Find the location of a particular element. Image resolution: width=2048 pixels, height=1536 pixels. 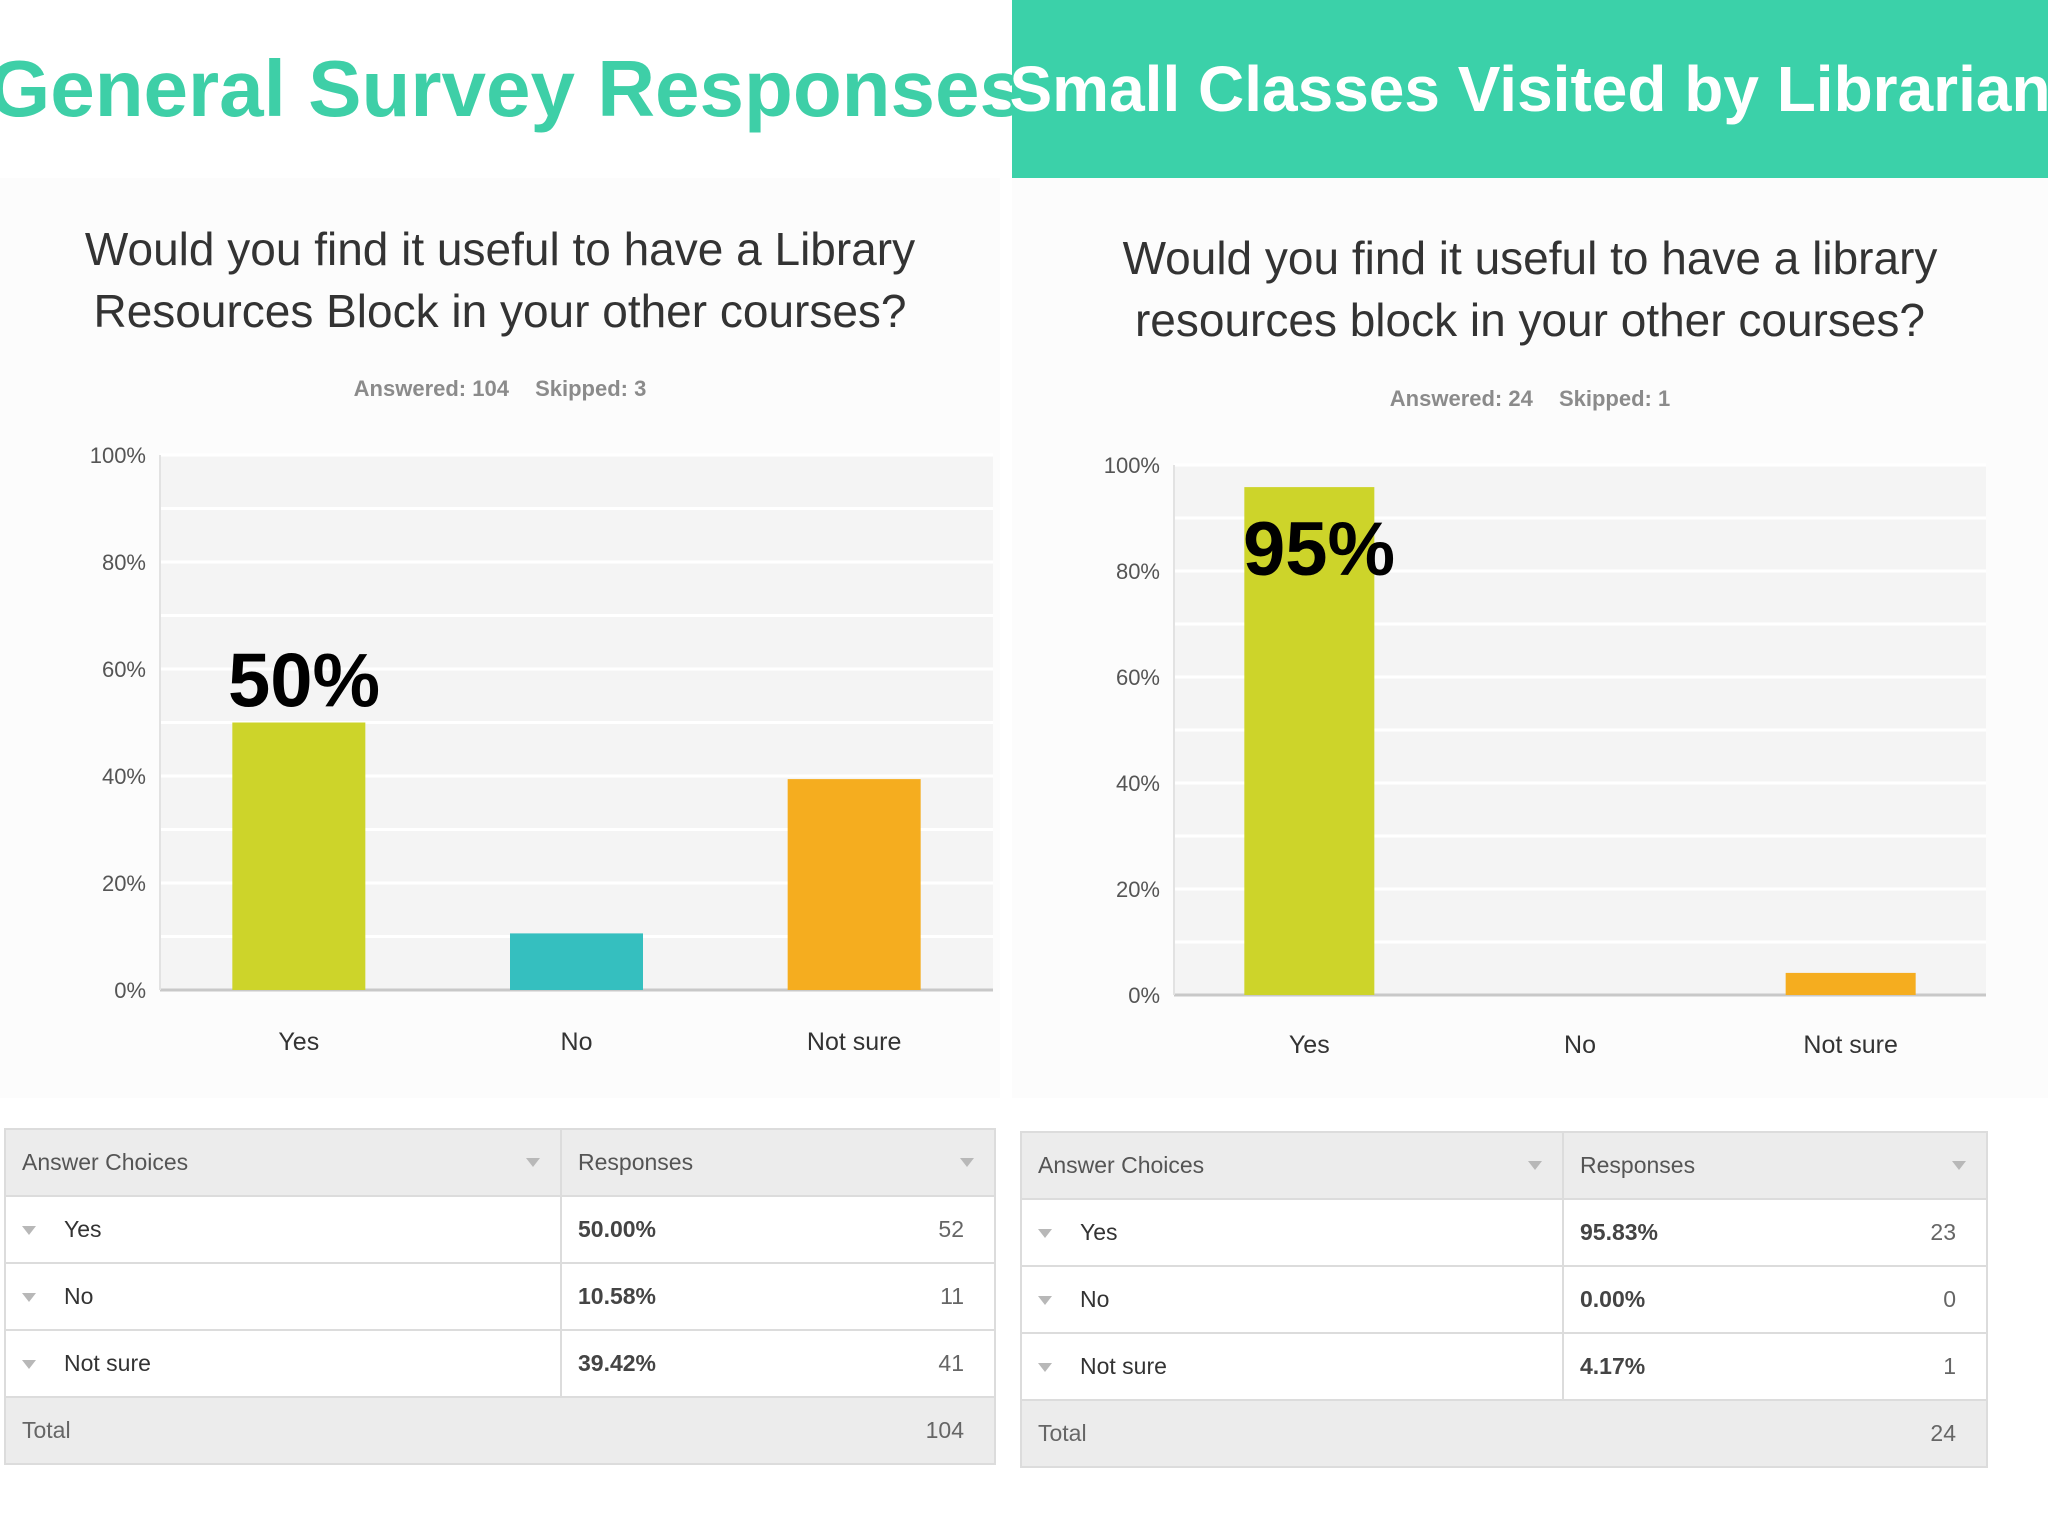

response-count: 1 is located at coordinates (1949, 1366).